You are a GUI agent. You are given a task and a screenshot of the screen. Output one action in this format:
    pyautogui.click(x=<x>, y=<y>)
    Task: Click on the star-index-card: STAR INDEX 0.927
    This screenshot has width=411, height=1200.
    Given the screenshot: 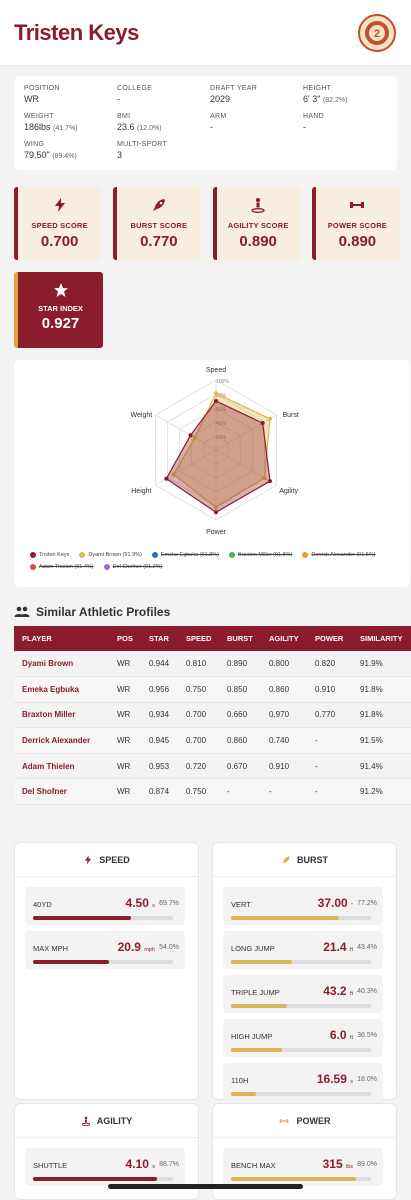 What is the action you would take?
    pyautogui.click(x=58, y=310)
    